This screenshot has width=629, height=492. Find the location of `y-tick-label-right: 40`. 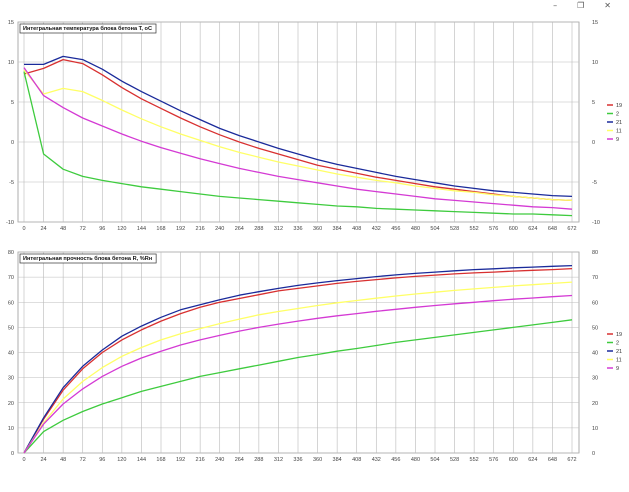

y-tick-label-right: 40 is located at coordinates (595, 354).